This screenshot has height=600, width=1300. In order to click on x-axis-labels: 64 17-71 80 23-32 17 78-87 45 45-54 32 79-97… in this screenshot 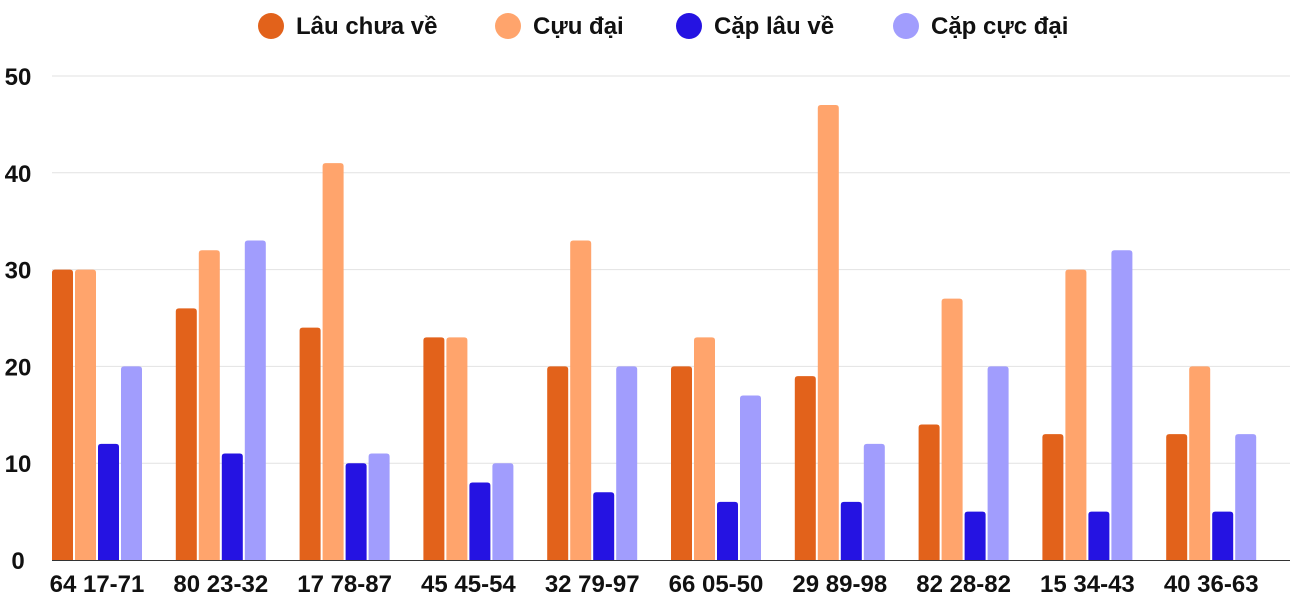, I will do `click(654, 584)`.